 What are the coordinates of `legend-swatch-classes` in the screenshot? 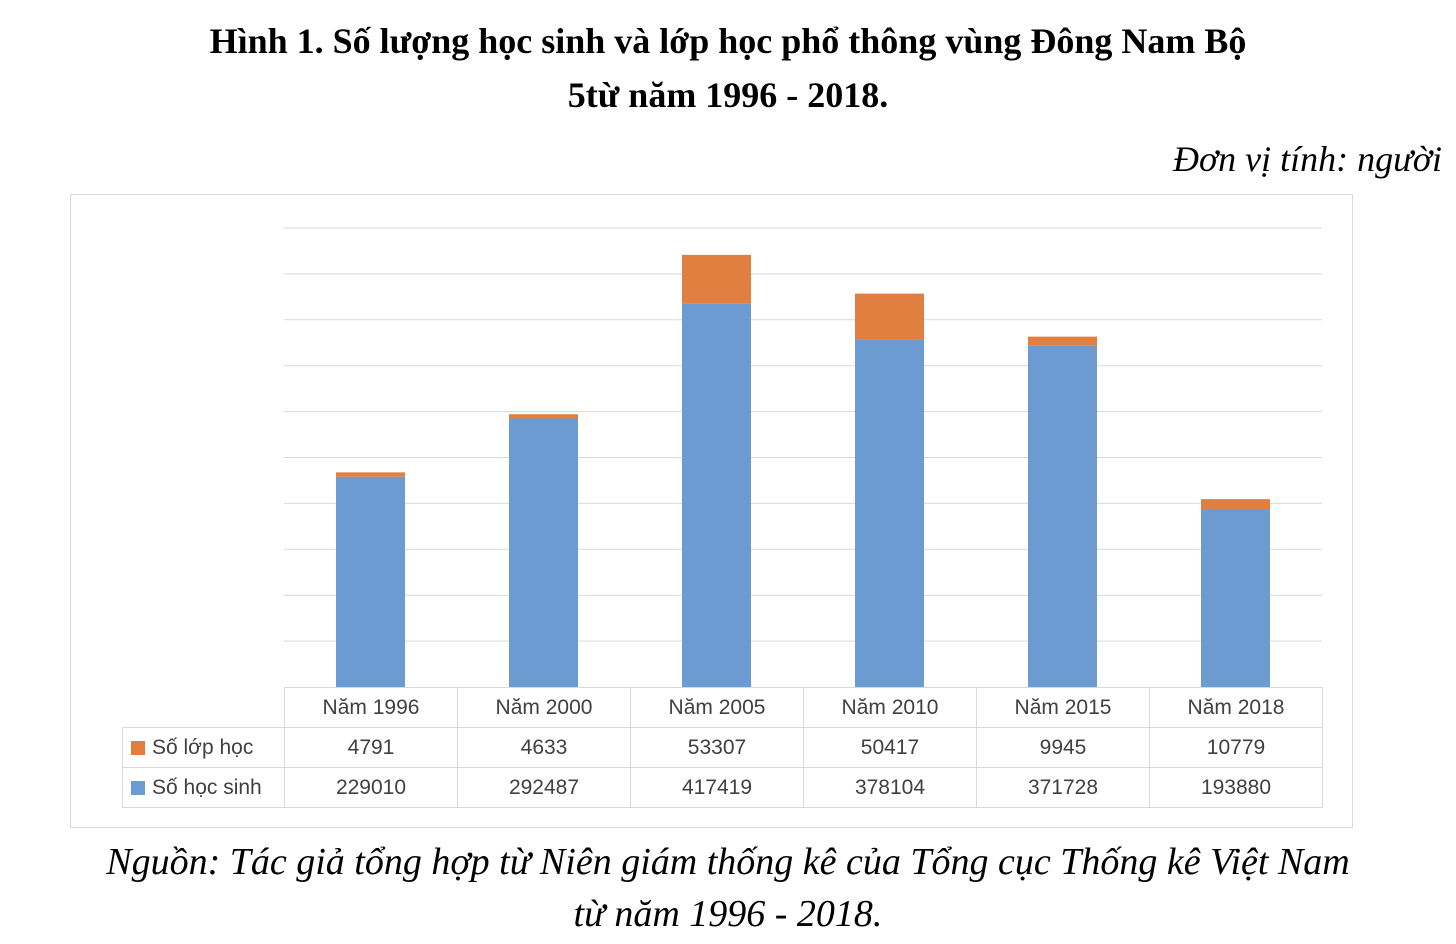 It's located at (138, 747).